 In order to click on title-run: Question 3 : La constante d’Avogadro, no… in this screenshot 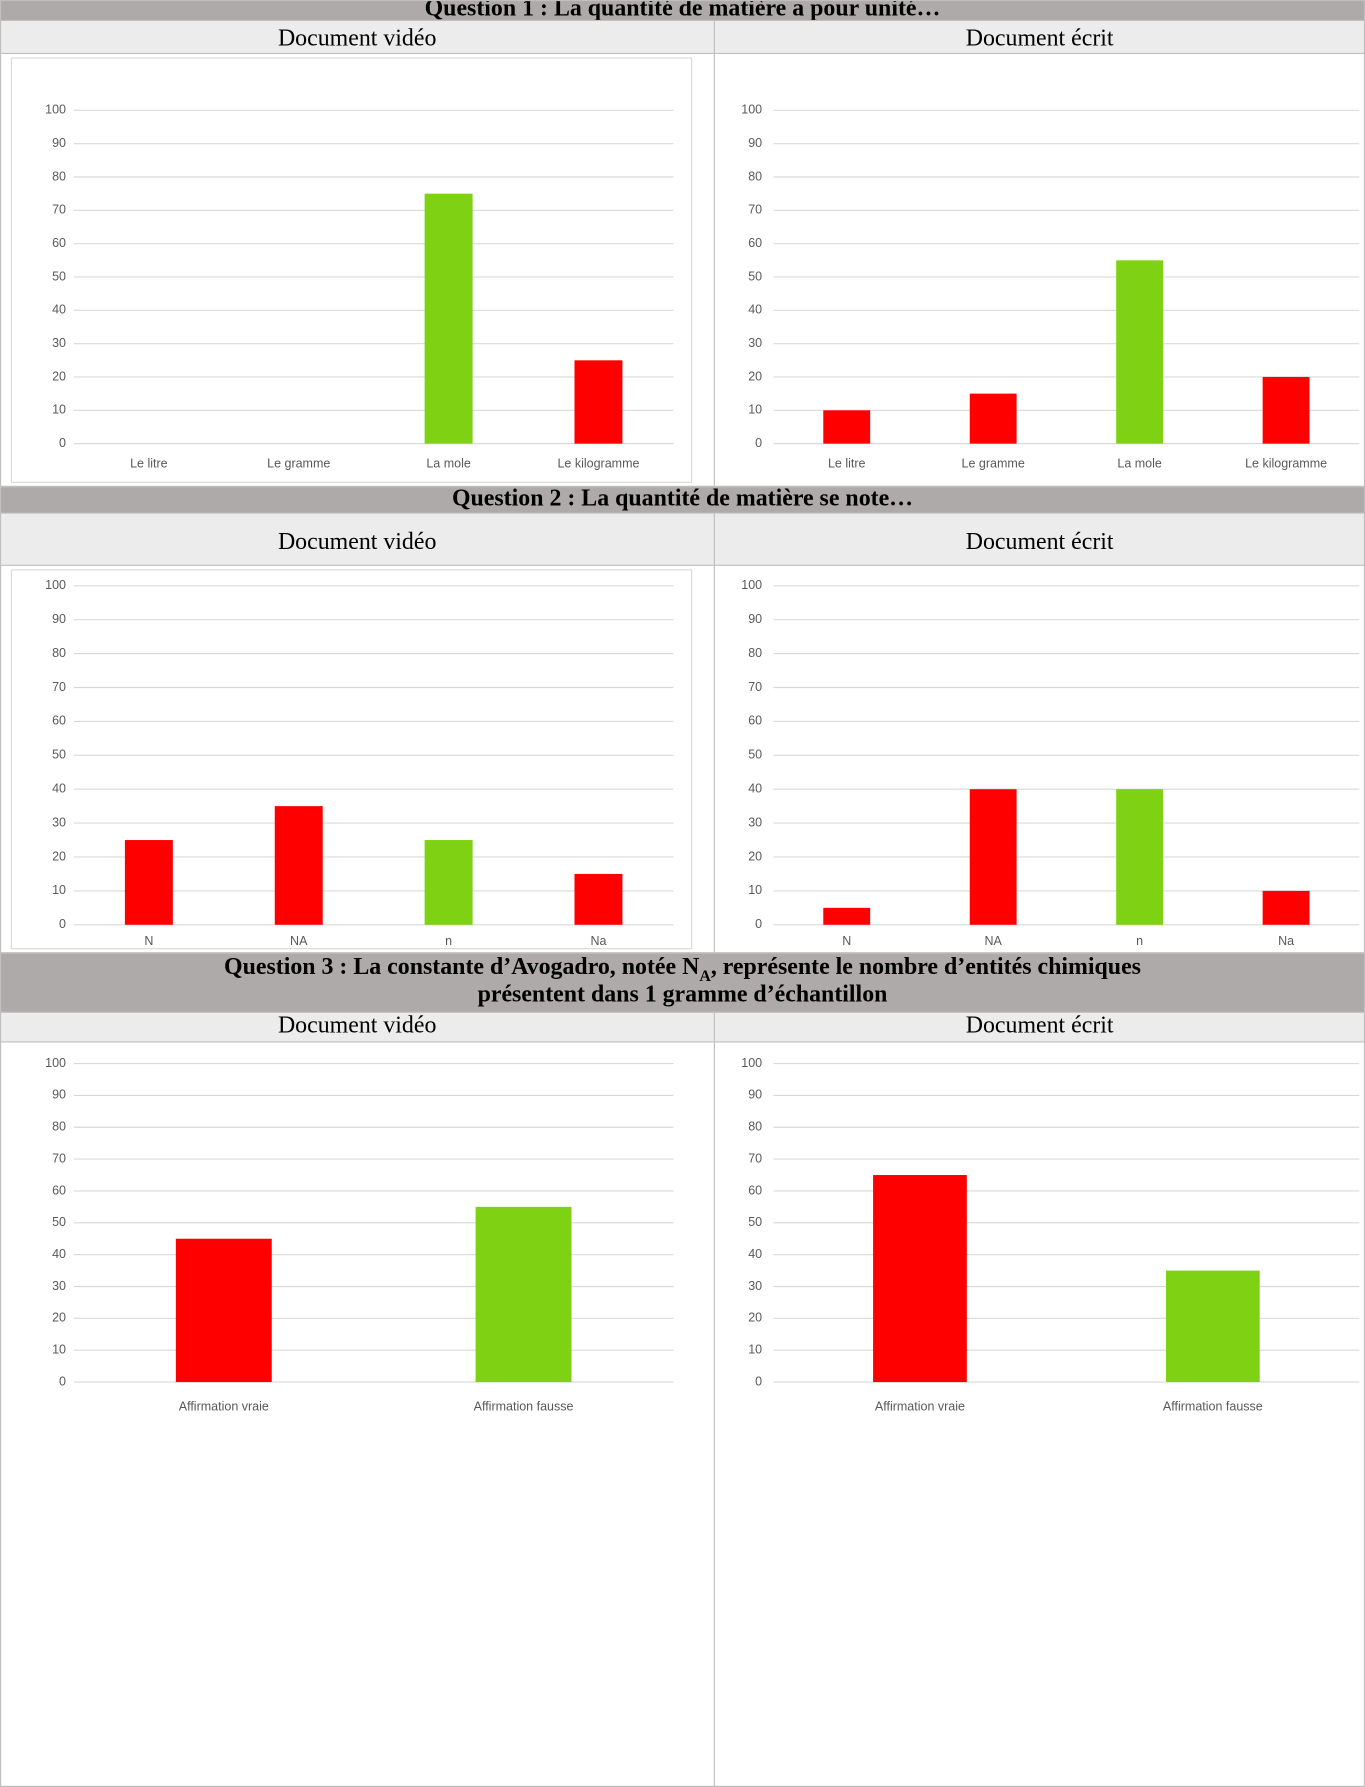, I will do `click(461, 968)`.